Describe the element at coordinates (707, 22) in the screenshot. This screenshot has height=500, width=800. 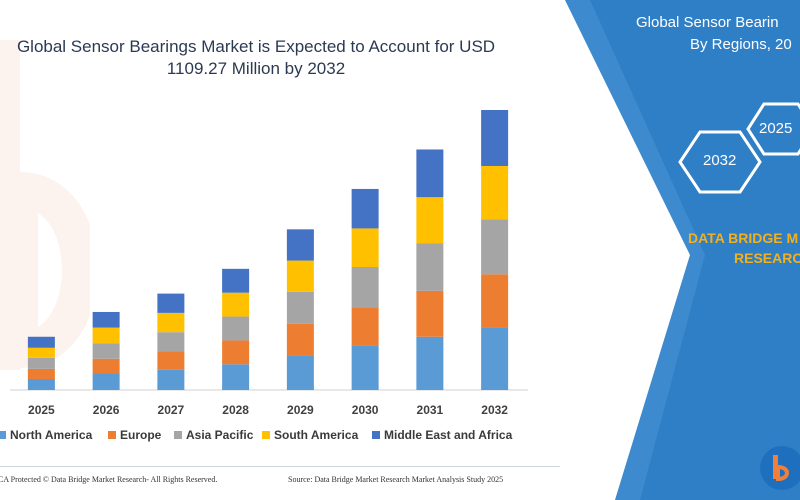
I see `side-panel-title-line-1: Global Sensor Bearin` at that location.